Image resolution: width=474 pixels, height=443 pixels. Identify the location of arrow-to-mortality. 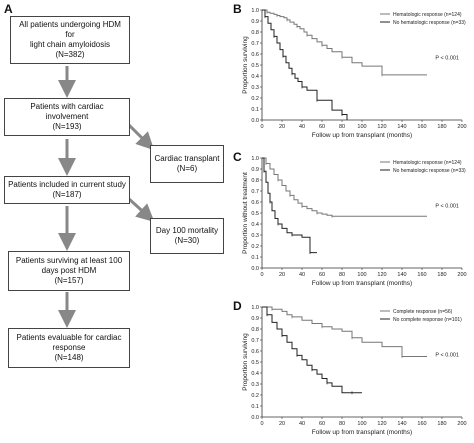
(140, 209).